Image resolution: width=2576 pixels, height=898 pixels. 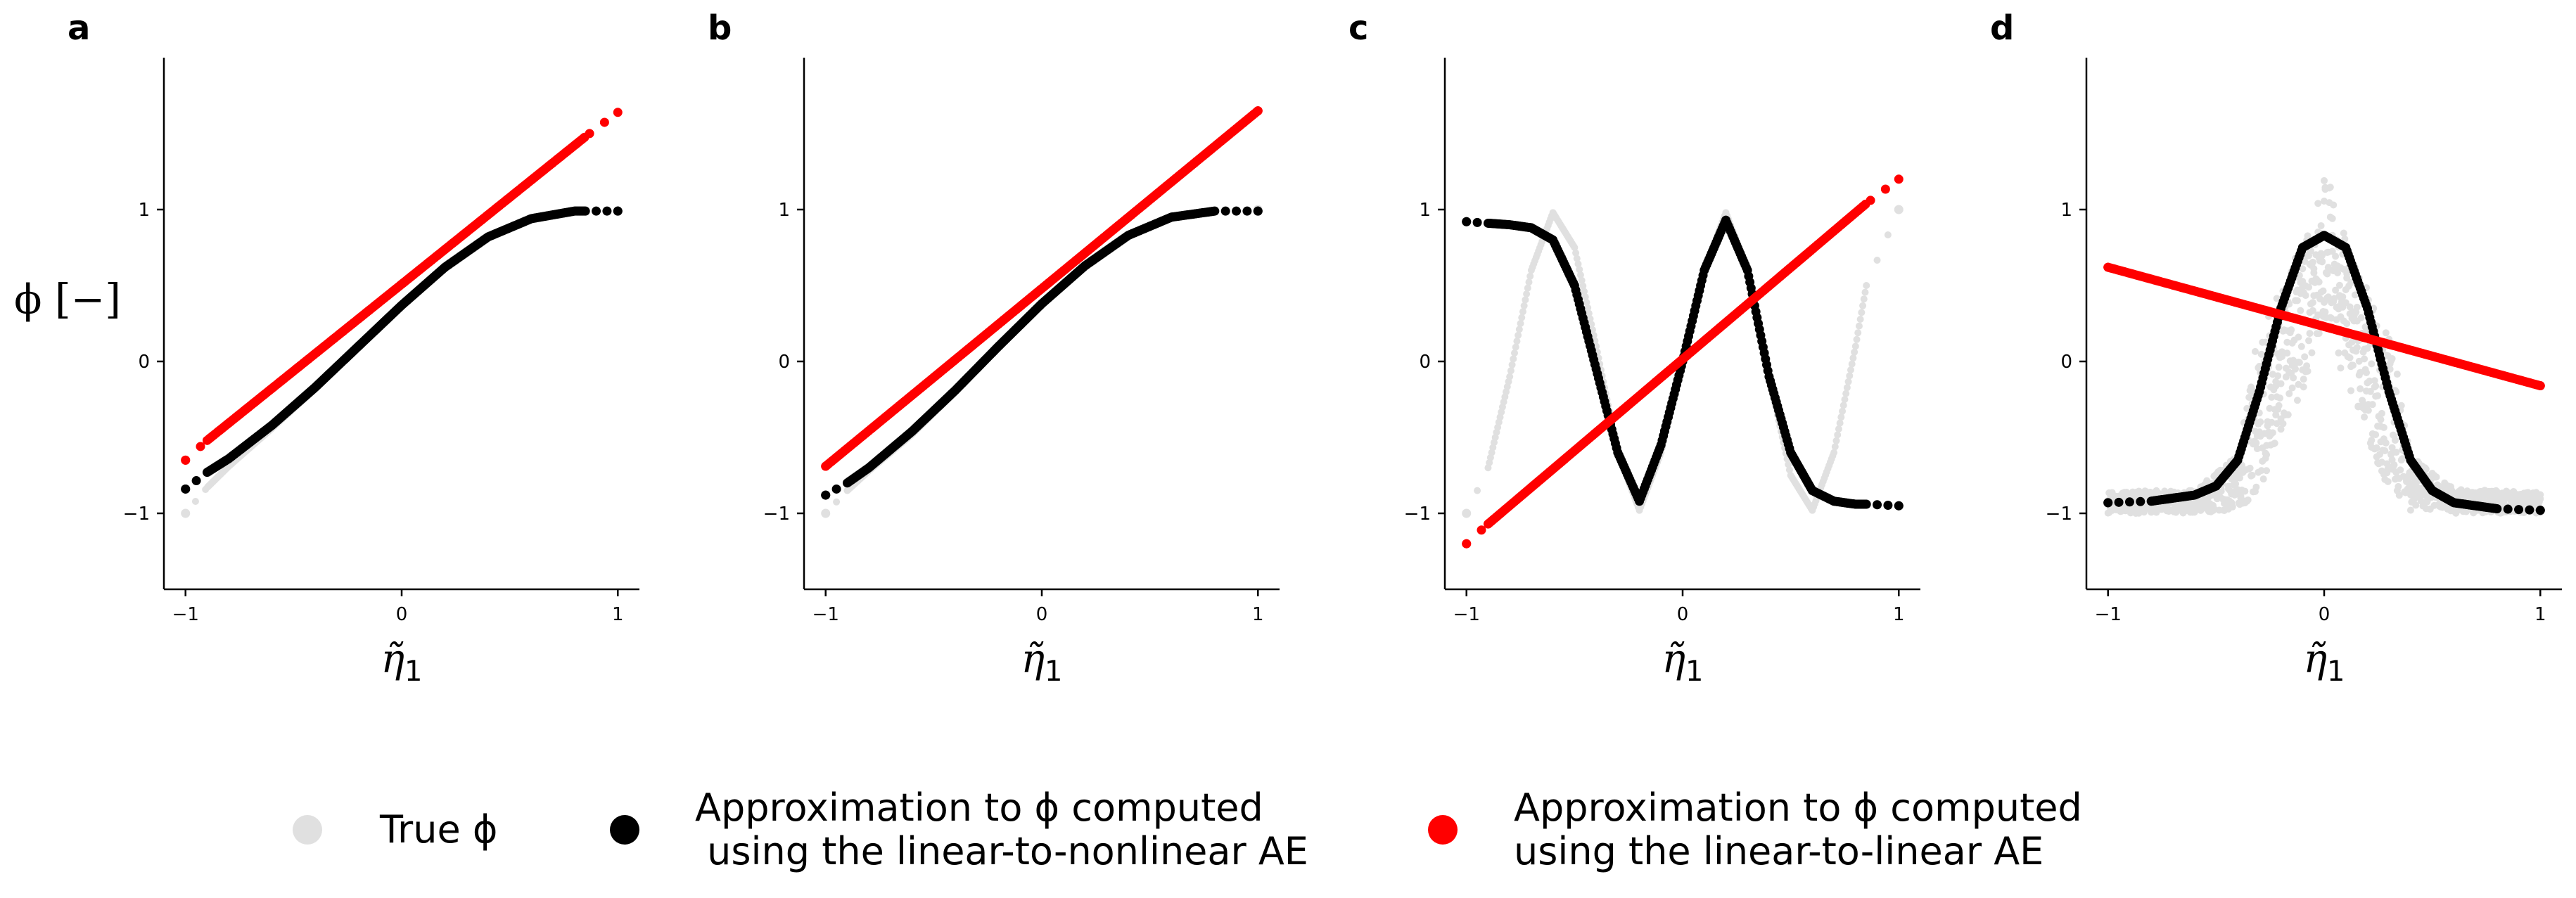 What do you see at coordinates (1443, 830) in the screenshot?
I see `legend-marker` at bounding box center [1443, 830].